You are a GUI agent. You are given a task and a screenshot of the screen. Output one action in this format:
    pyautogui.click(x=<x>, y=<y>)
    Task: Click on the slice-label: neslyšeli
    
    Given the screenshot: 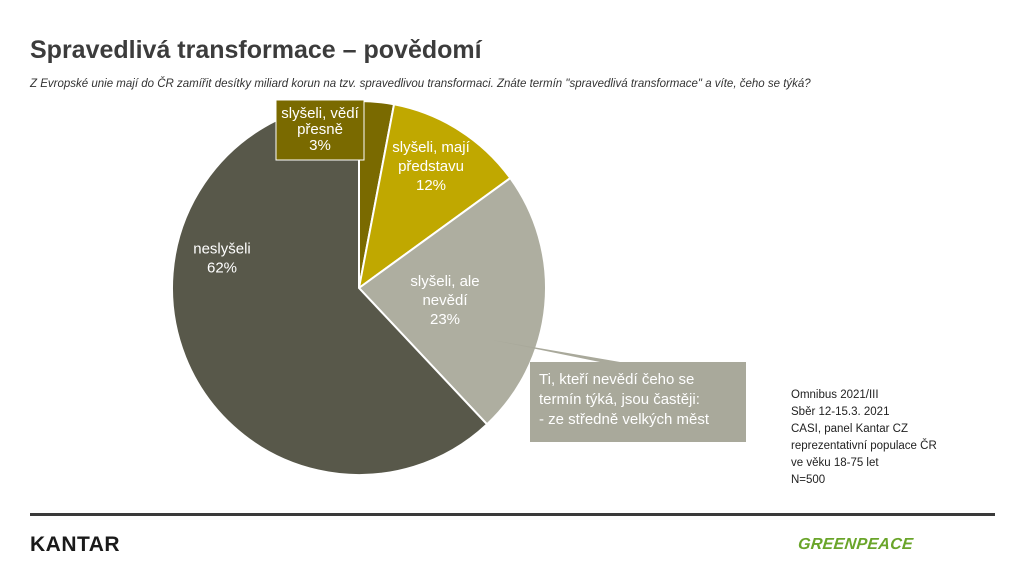 What is the action you would take?
    pyautogui.click(x=222, y=249)
    